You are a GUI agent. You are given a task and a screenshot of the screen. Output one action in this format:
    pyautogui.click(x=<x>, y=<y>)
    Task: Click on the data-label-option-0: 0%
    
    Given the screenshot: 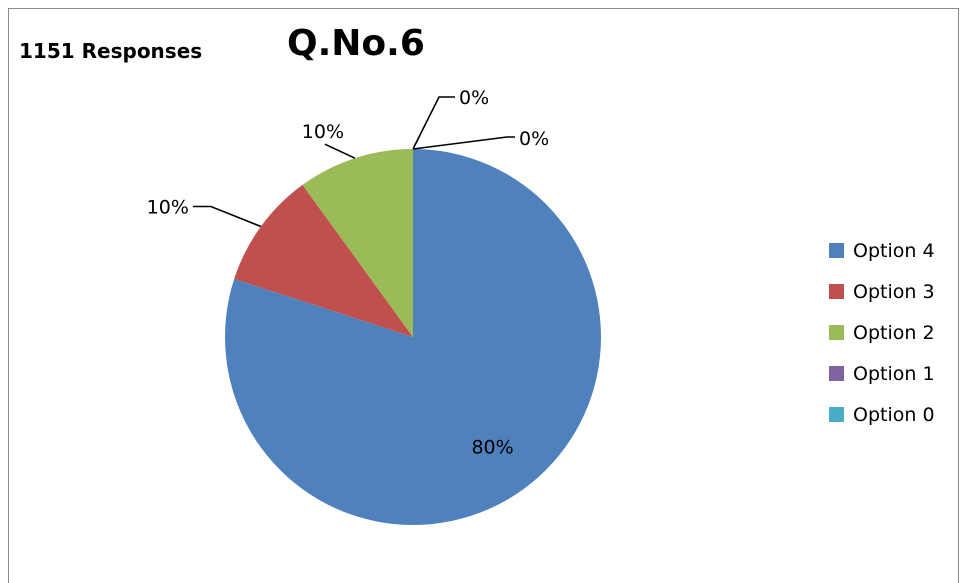 What is the action you would take?
    pyautogui.click(x=534, y=139)
    